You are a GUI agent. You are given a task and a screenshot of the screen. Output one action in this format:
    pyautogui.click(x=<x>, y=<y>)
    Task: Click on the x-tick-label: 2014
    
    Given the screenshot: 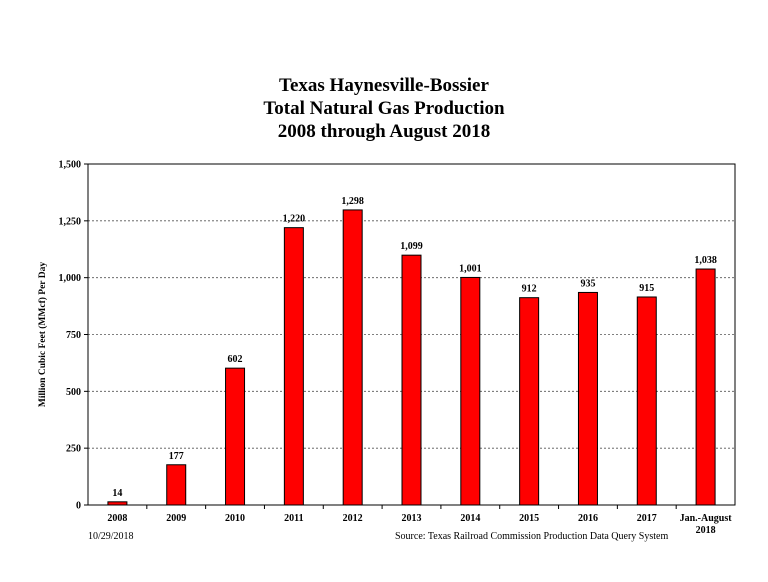 What is the action you would take?
    pyautogui.click(x=470, y=518)
    